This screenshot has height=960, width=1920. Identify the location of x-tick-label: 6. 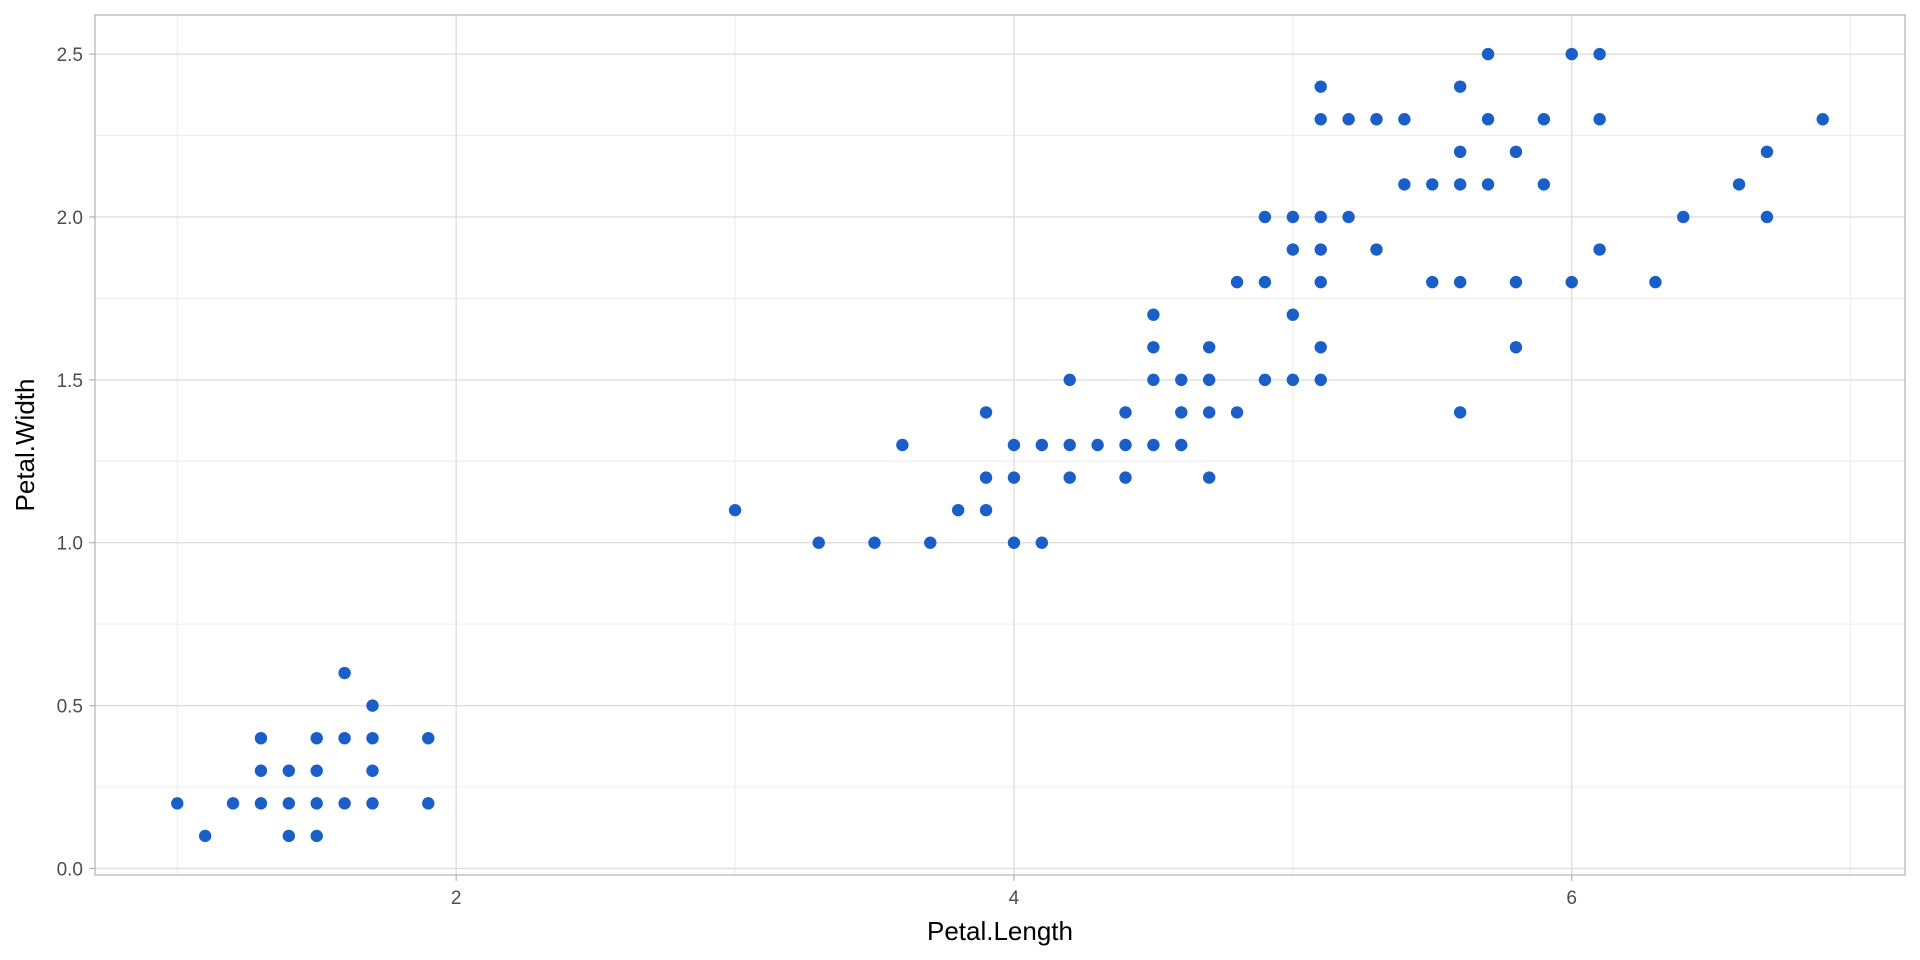
(1571, 898).